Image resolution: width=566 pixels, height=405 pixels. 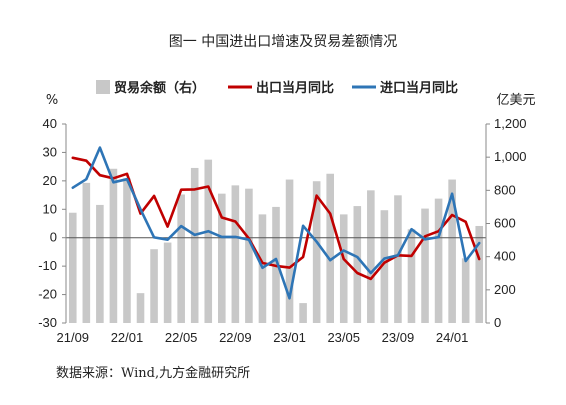 I want to click on left-tick-label: 20, so click(x=50, y=180).